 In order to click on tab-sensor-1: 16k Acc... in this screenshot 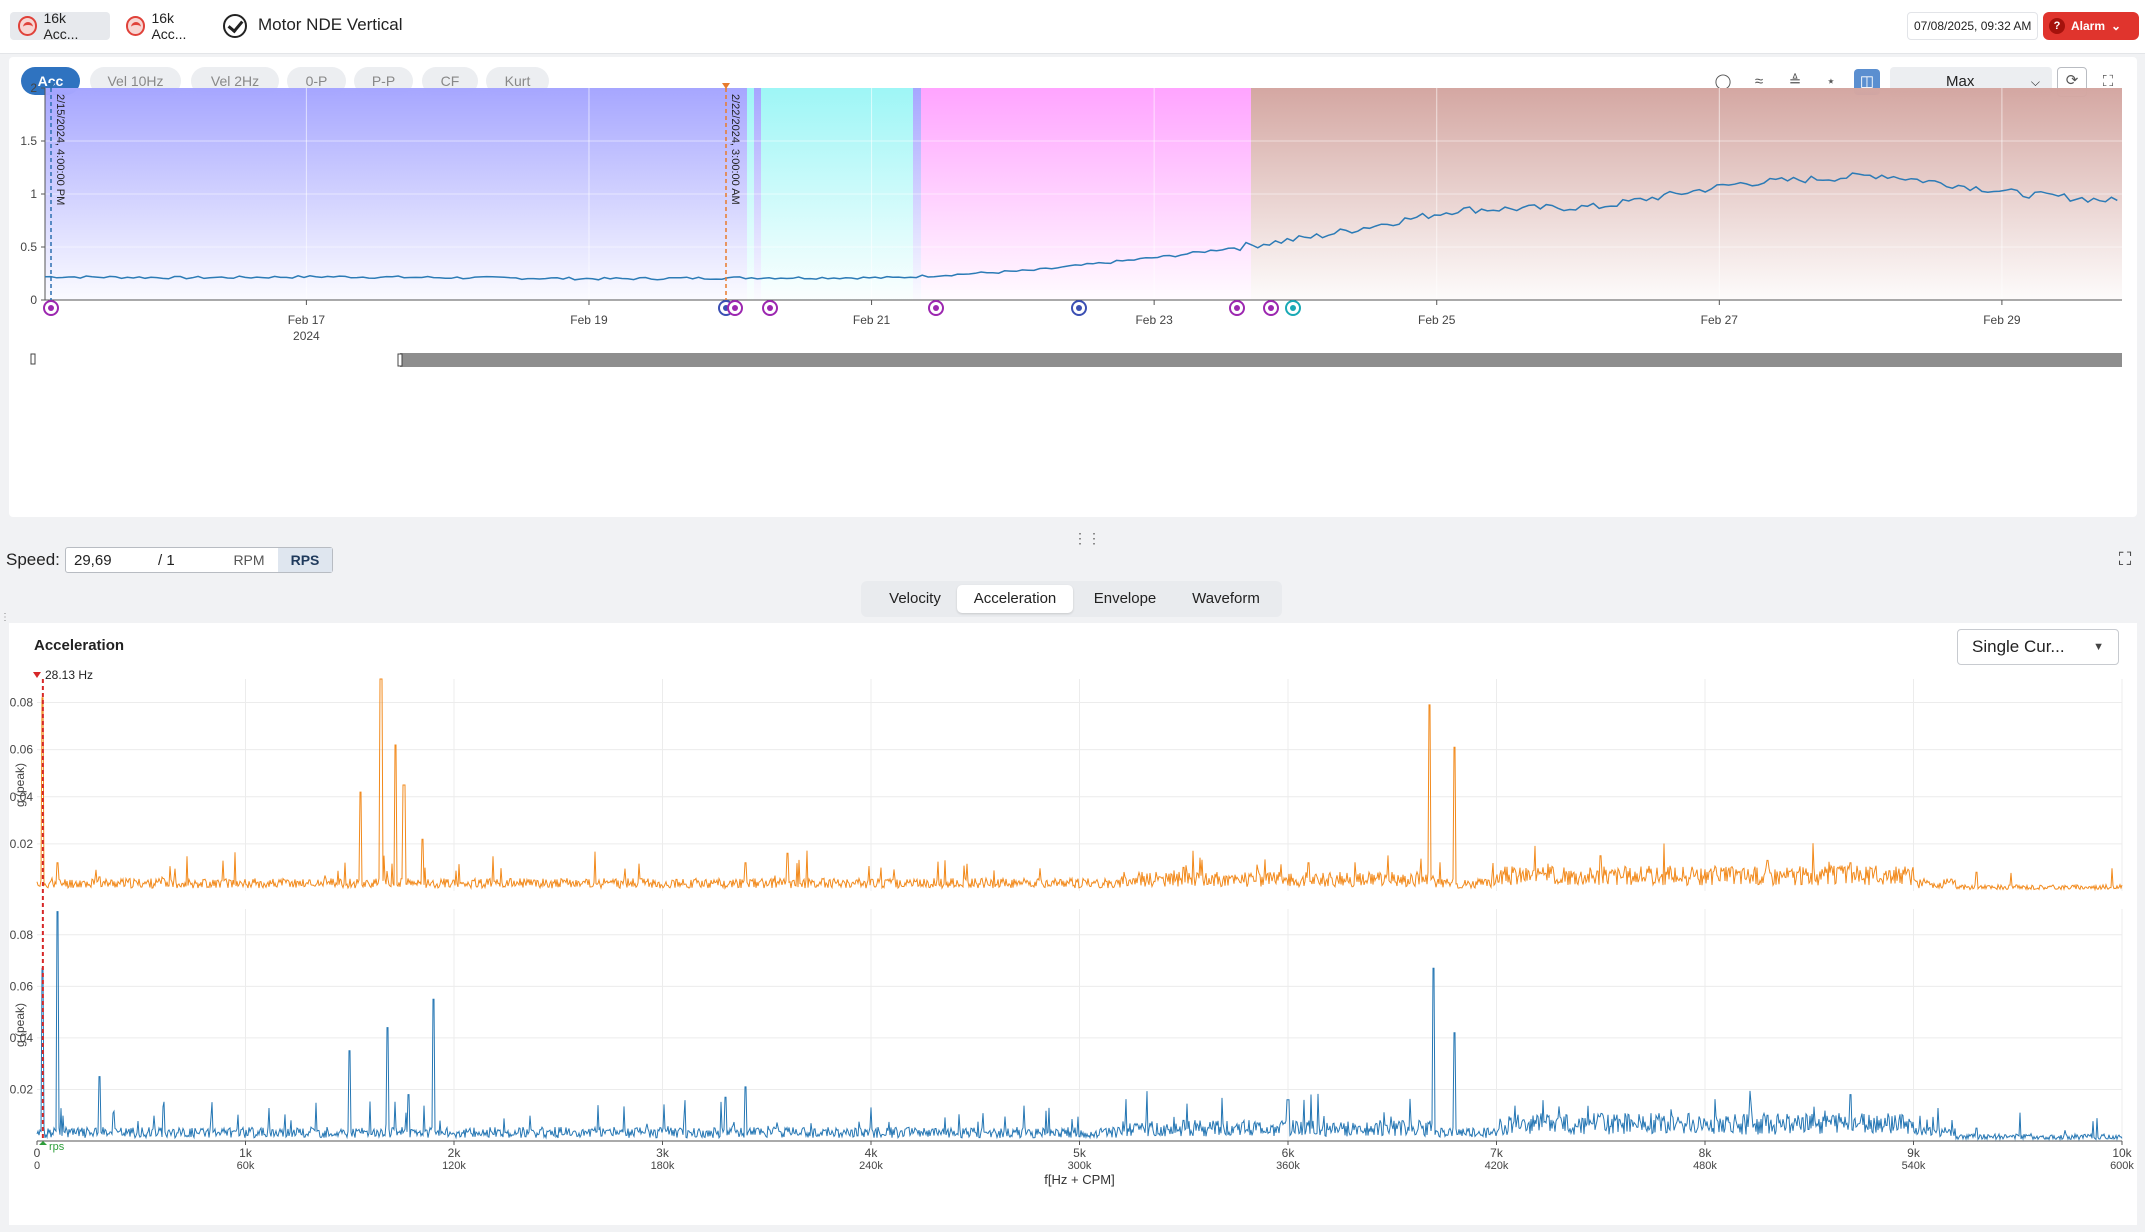, I will do `click(60, 26)`.